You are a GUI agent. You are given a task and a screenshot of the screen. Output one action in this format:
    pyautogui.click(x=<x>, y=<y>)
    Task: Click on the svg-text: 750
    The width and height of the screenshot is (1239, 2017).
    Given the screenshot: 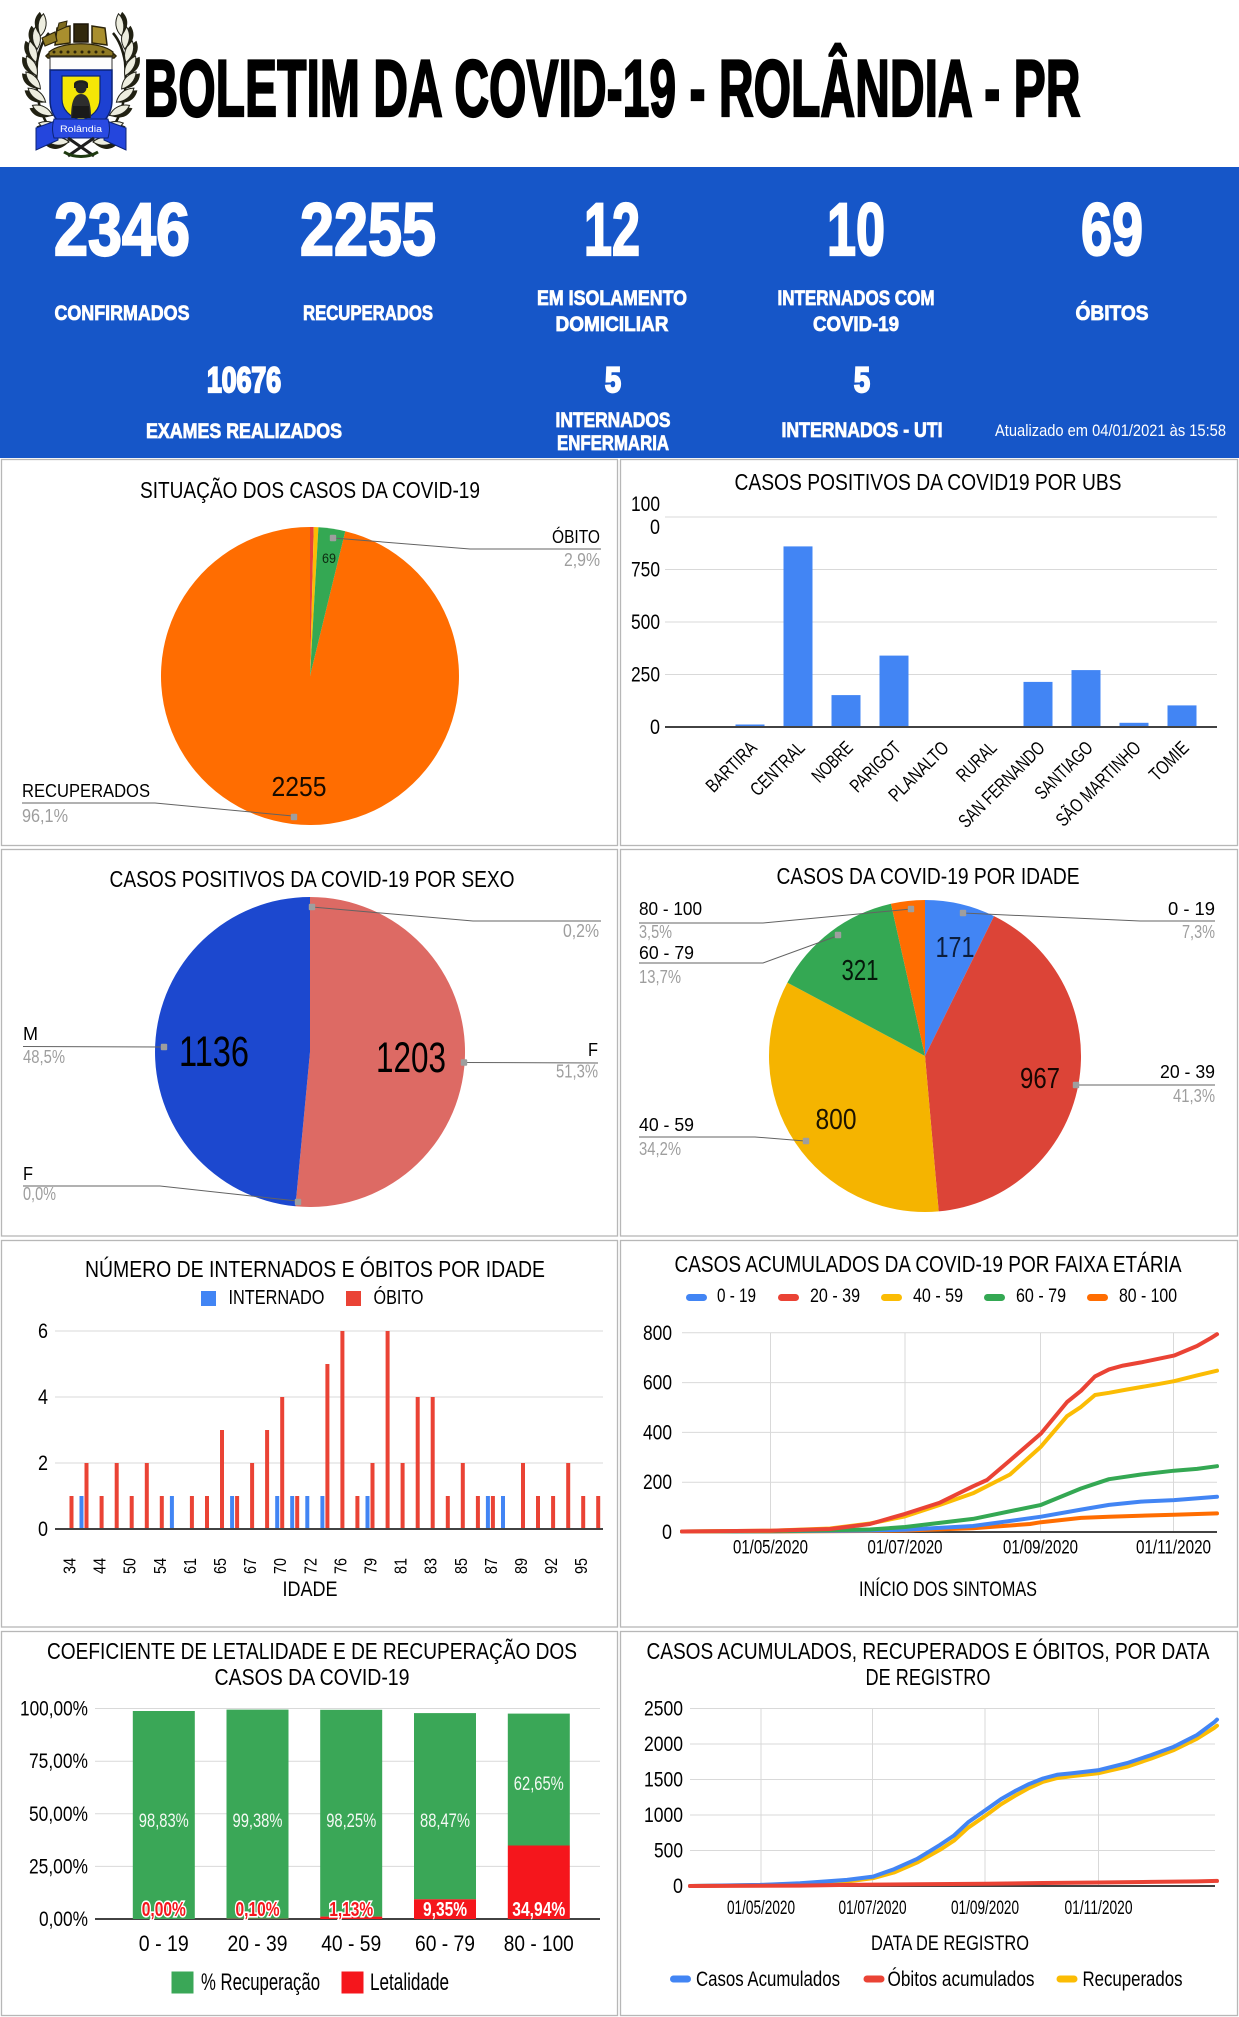 What is the action you would take?
    pyautogui.click(x=645, y=570)
    